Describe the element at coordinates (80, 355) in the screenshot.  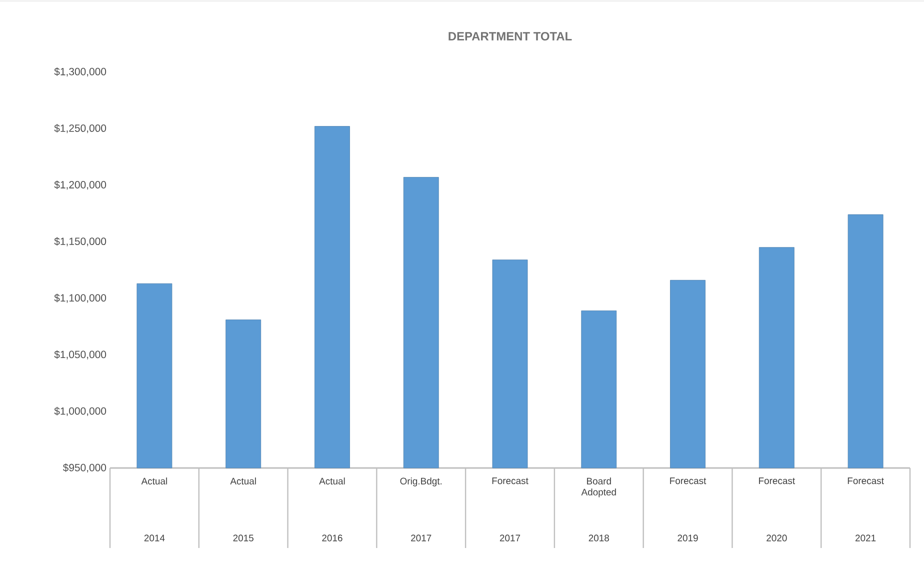
I see `y-tick-label: $1,050,000` at that location.